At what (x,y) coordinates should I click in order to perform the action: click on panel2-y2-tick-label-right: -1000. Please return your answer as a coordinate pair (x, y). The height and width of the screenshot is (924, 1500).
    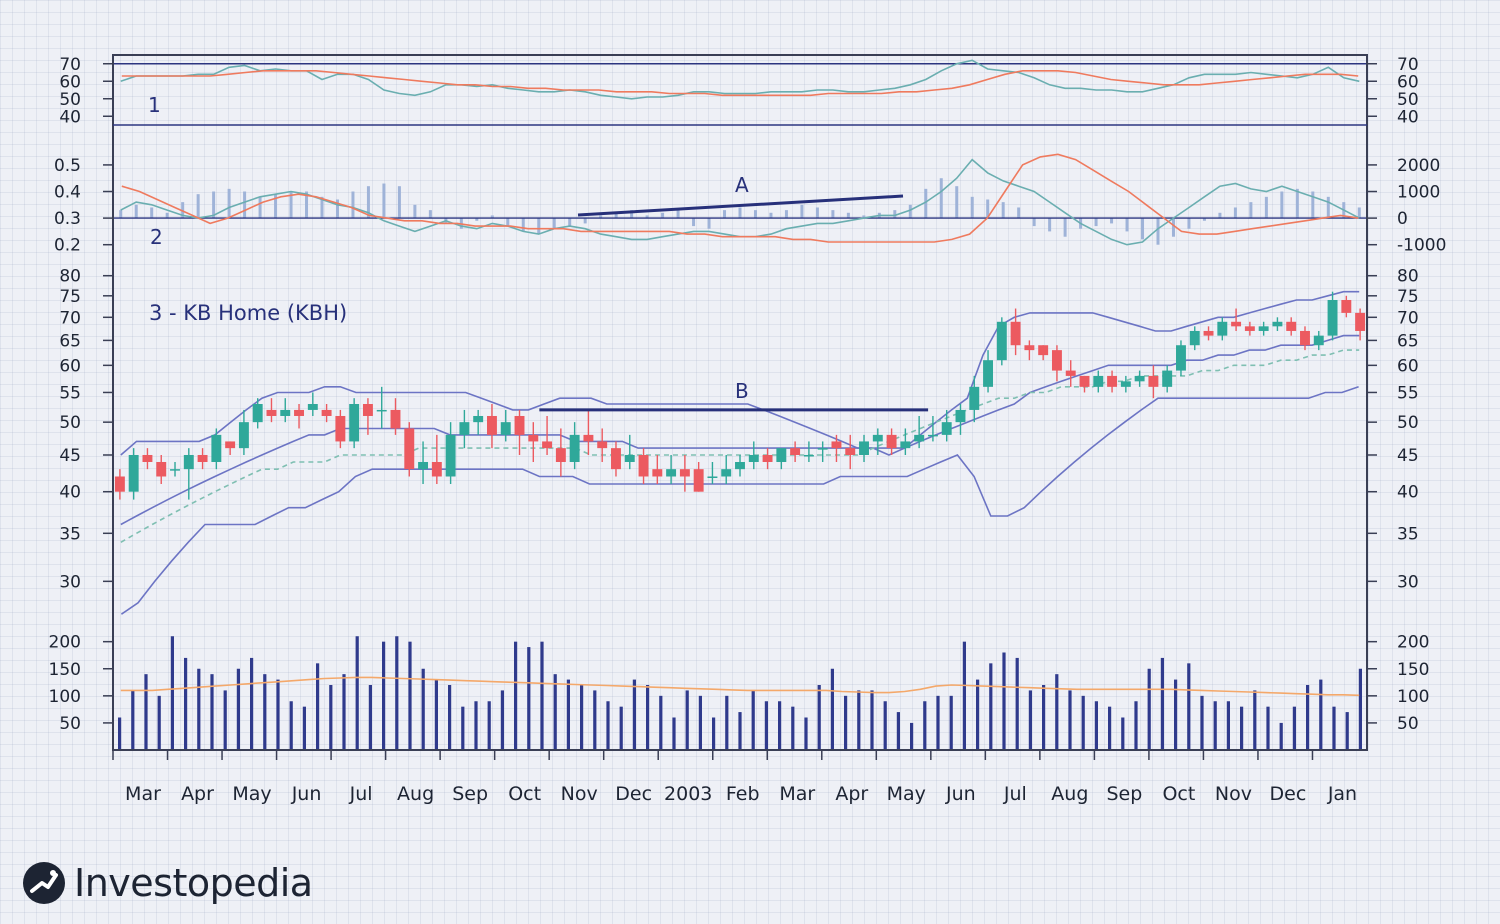
    Looking at the image, I should click on (1421, 246).